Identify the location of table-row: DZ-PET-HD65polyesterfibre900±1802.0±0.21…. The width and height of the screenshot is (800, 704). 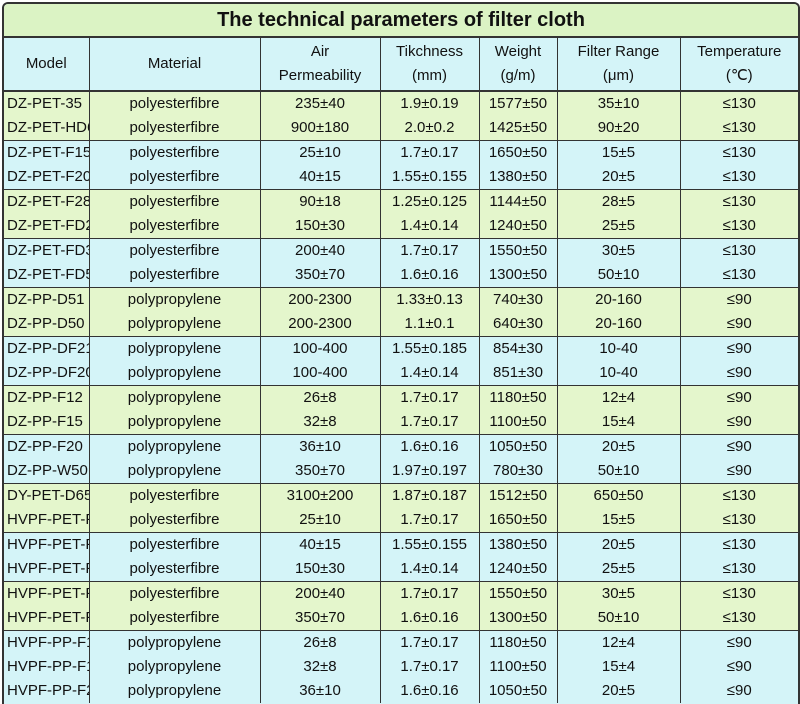
(401, 128).